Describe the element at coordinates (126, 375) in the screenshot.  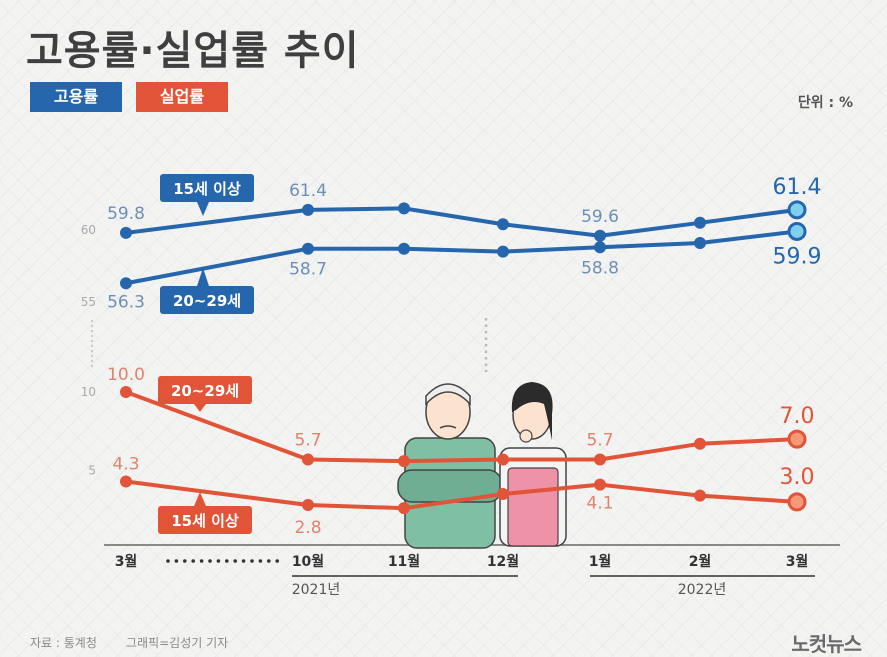
I see `data-label: 10.0` at that location.